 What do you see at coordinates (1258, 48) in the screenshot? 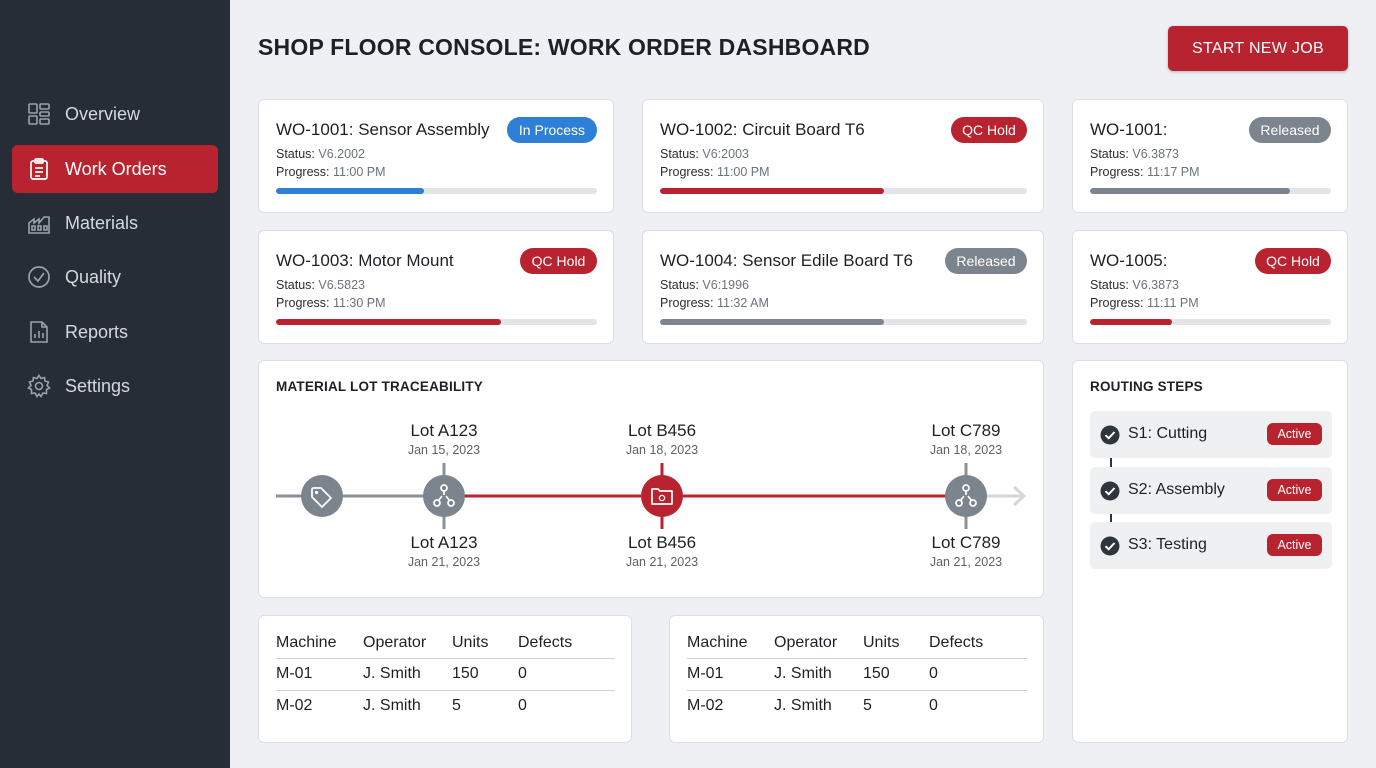
I see `start-new-job-button: START NEW JOB` at bounding box center [1258, 48].